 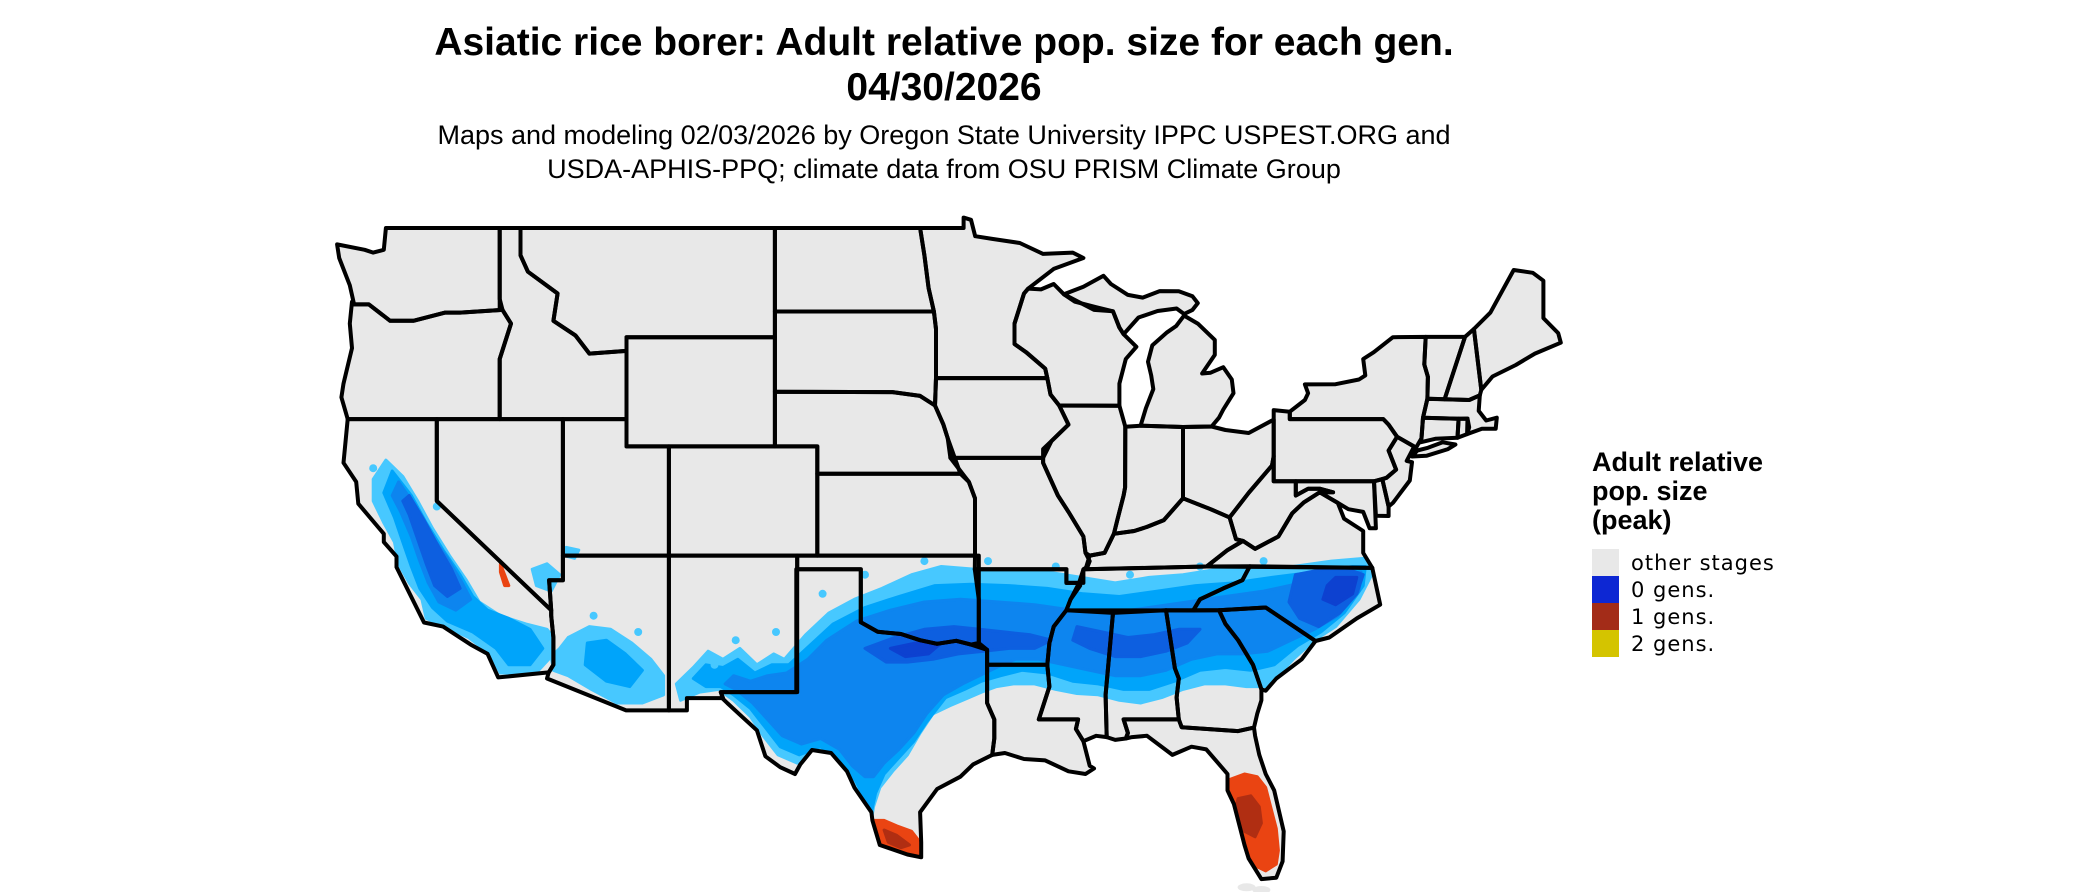 I want to click on state-border-texas, so click(x=857, y=713).